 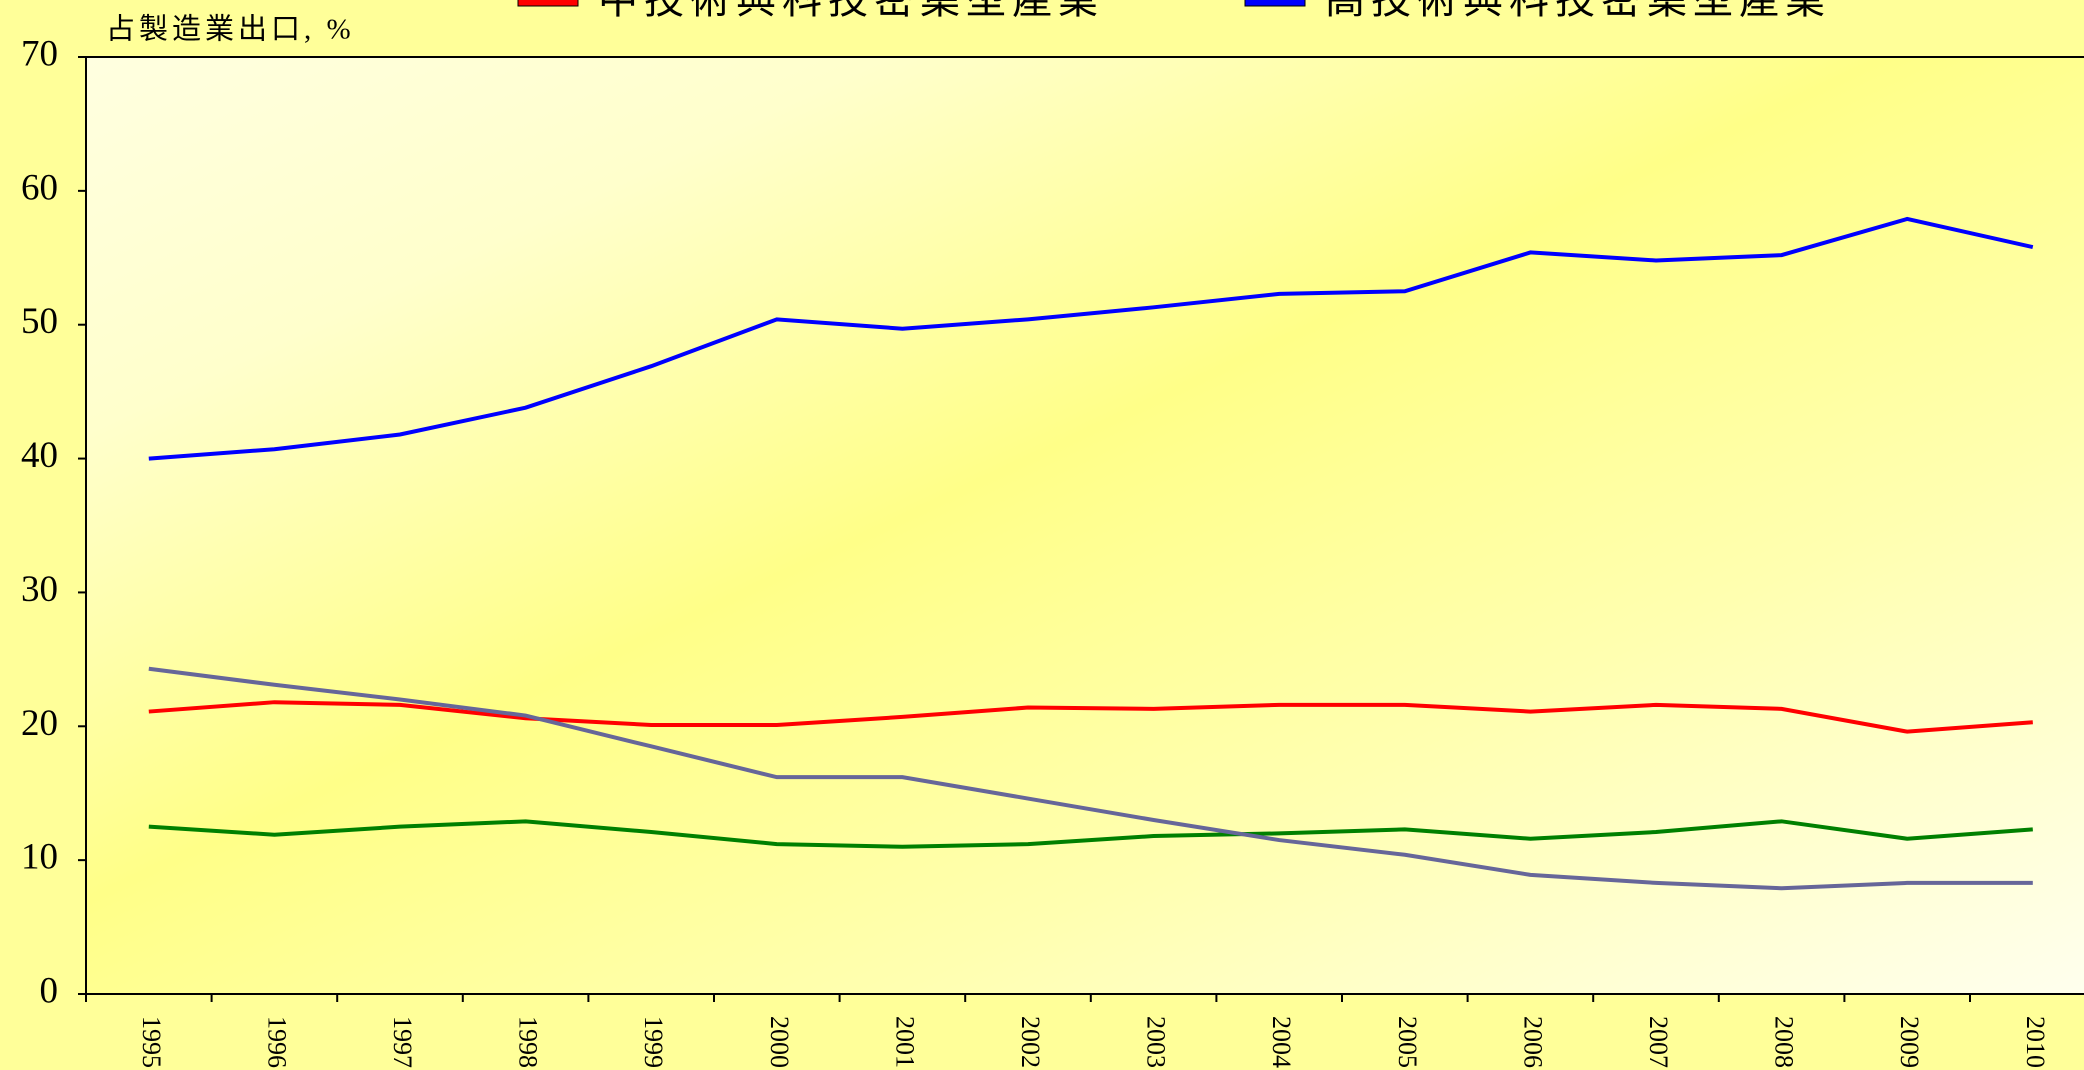 I want to click on x-tick-label: 2000, so click(x=779, y=1042).